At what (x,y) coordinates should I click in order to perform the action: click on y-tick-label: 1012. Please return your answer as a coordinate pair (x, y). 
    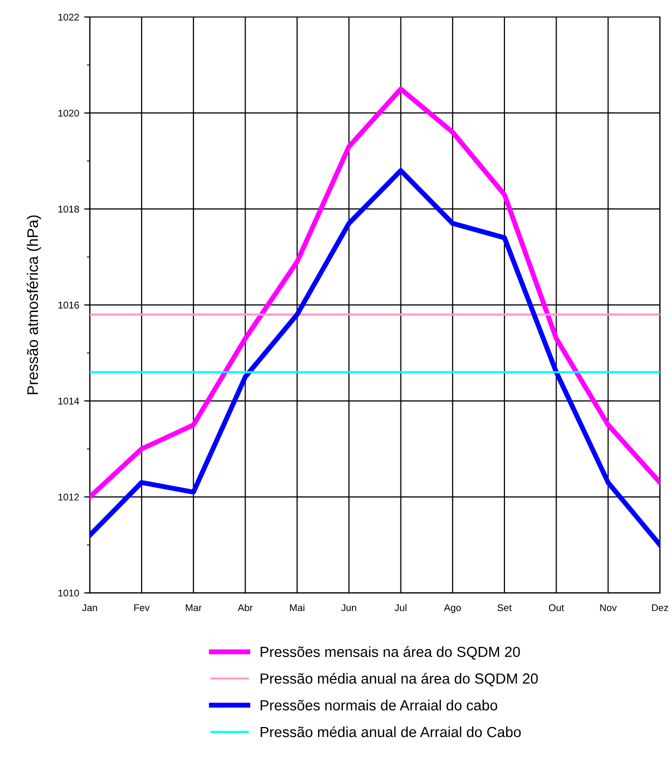
    Looking at the image, I should click on (68, 497).